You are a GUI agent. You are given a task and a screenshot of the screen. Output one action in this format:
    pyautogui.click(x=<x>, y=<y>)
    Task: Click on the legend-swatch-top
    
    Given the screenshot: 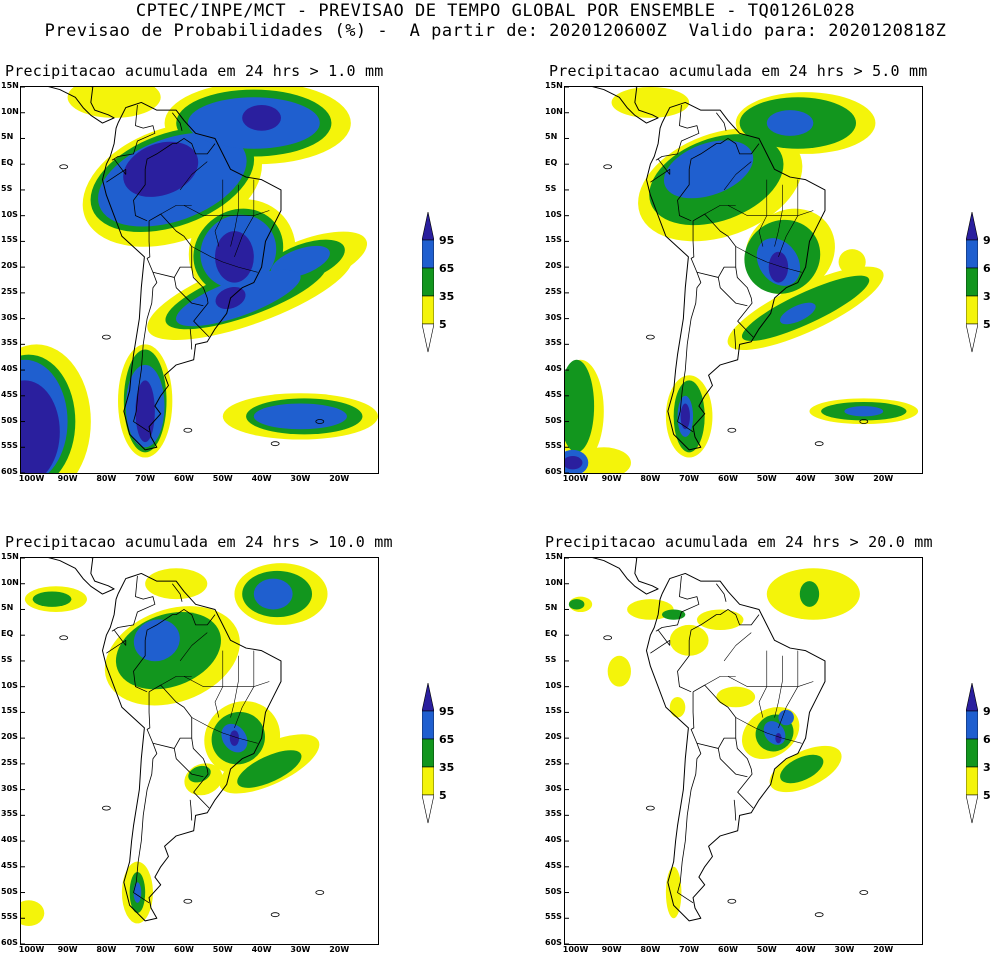 What is the action you would take?
    pyautogui.click(x=428, y=226)
    